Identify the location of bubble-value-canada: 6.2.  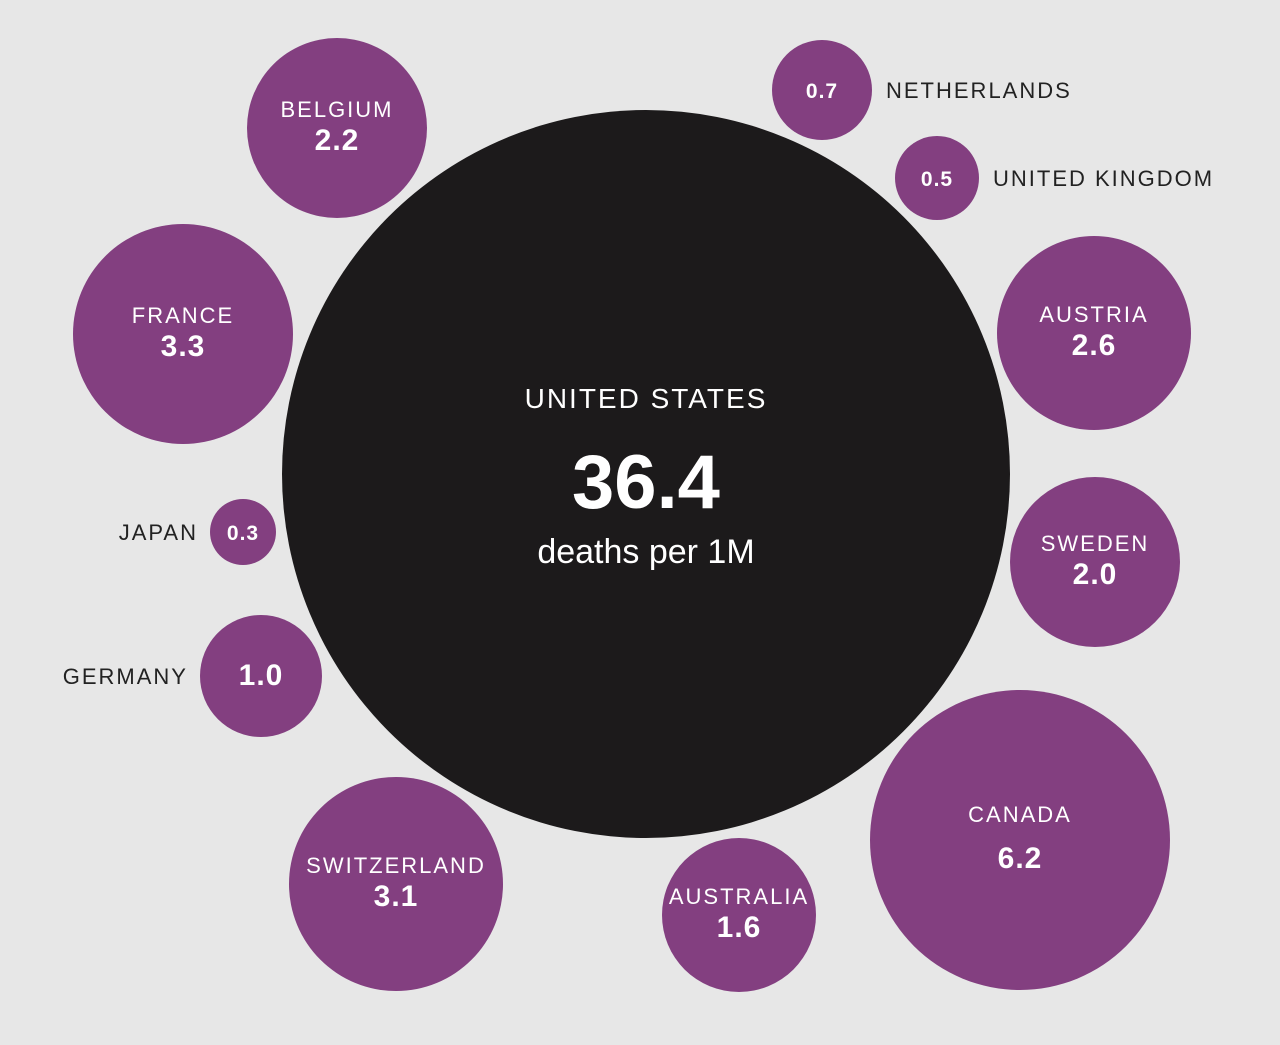
(1020, 858).